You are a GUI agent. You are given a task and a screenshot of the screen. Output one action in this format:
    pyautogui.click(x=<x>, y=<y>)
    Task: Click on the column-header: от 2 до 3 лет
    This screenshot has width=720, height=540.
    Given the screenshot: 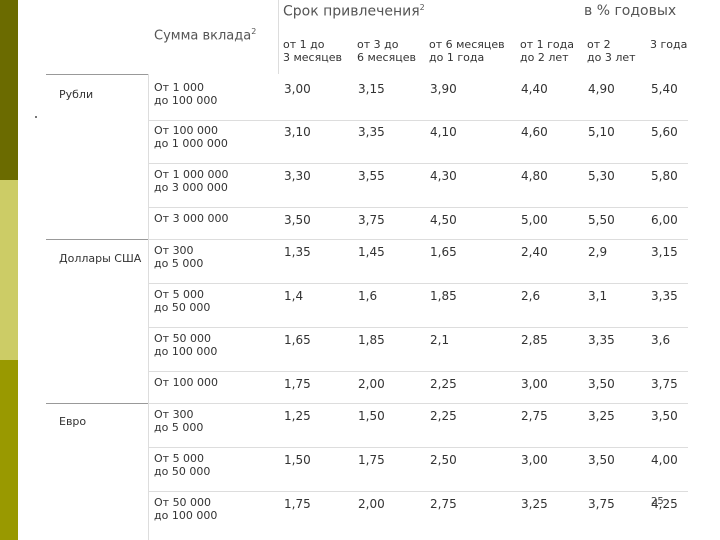 What is the action you would take?
    pyautogui.click(x=611, y=51)
    